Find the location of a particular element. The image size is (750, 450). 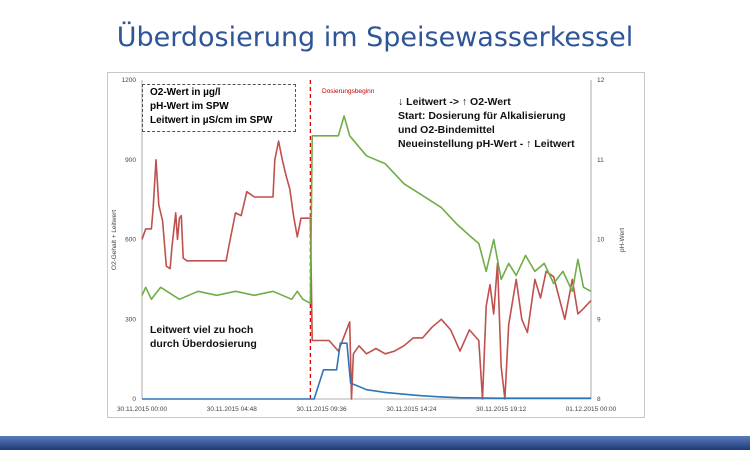

x-tick-label: 30.11.2015 14:24 is located at coordinates (411, 409).